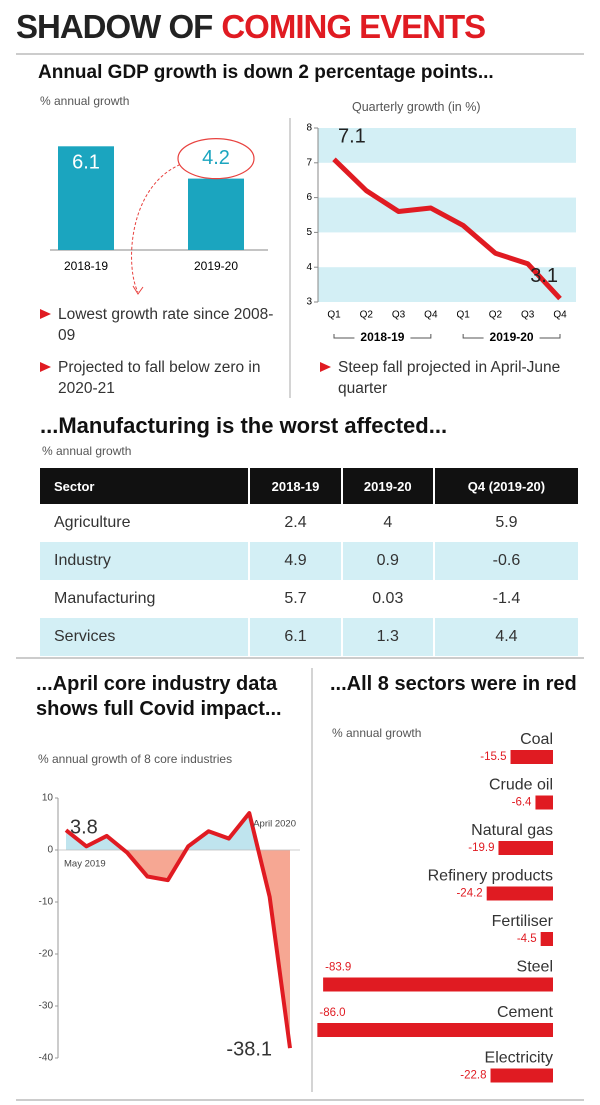  Describe the element at coordinates (507, 561) in the screenshot. I see `cell-value: -0.6` at that location.